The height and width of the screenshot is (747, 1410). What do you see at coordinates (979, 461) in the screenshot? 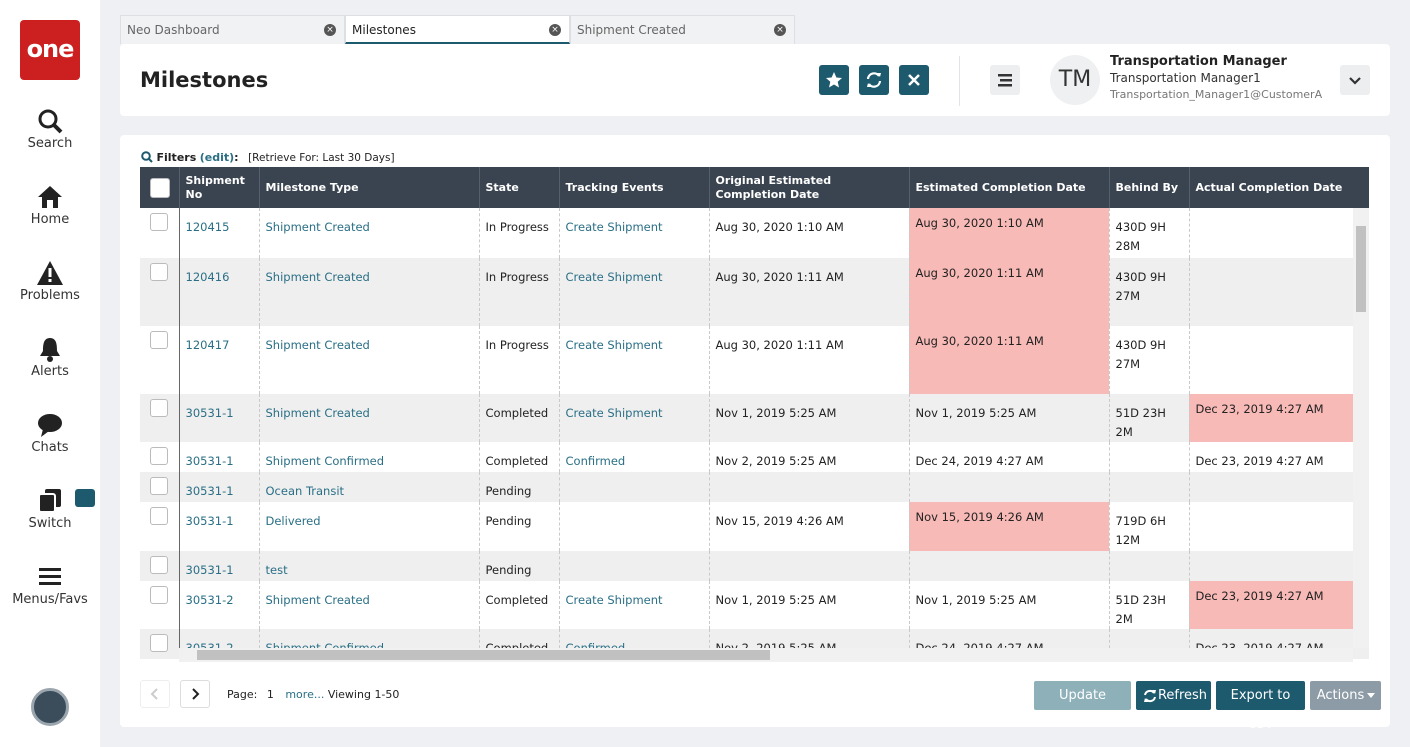
I see `cell-text: Dec 24, 2019 4:27 AM` at bounding box center [979, 461].